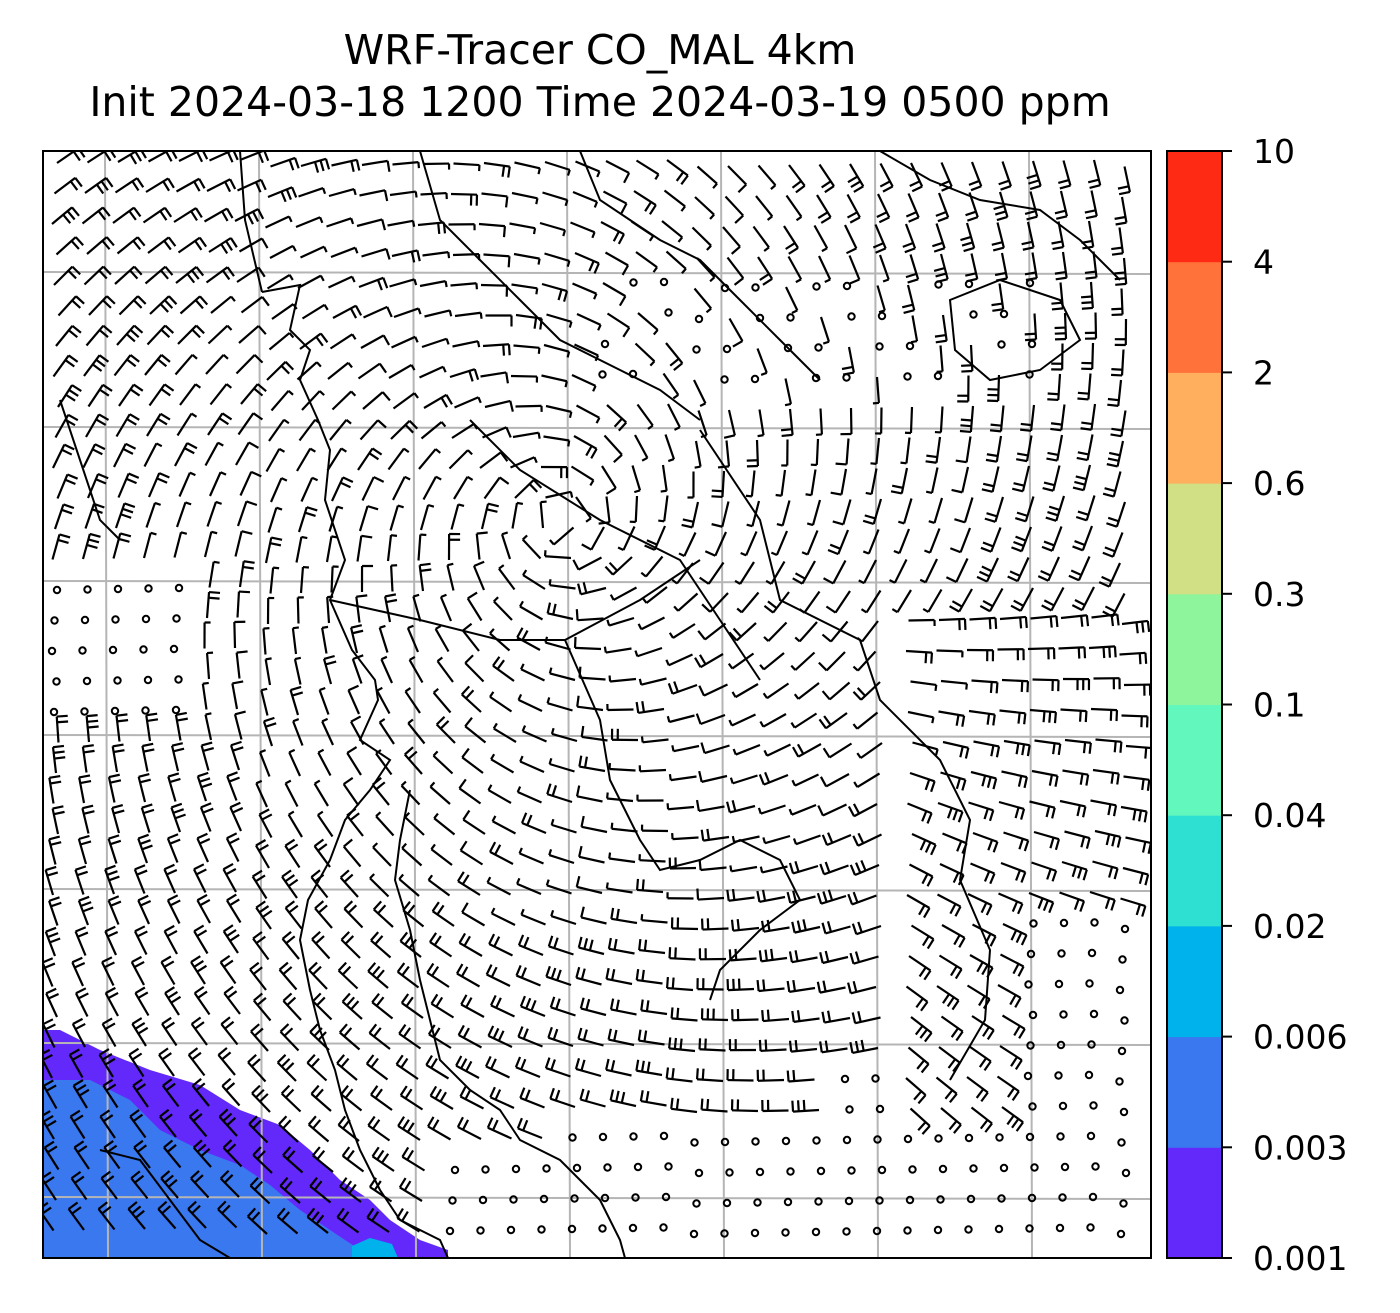 Image resolution: width=1400 pixels, height=1313 pixels. What do you see at coordinates (597, 582) in the screenshot?
I see `gridline-parallel` at bounding box center [597, 582].